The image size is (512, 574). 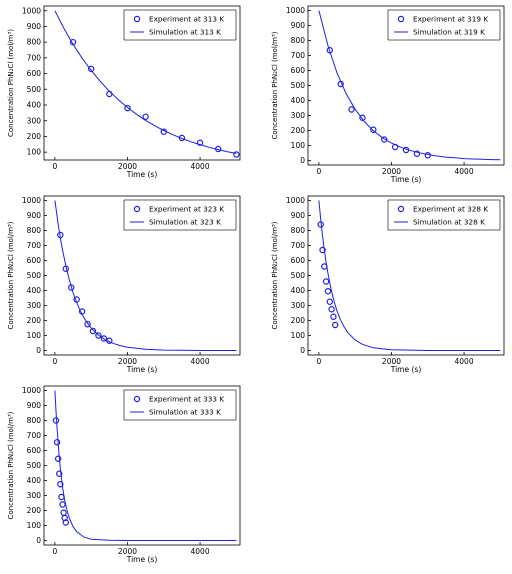 I want to click on legend-entry: Experiment at 313 K, so click(x=186, y=19).